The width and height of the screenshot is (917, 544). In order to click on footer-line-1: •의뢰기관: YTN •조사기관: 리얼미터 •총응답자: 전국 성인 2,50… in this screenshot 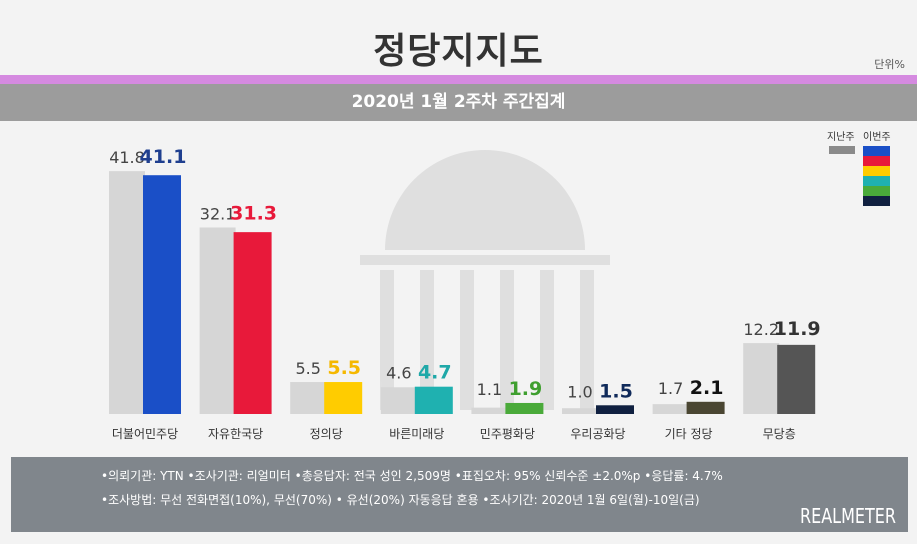, I will do `click(412, 476)`.